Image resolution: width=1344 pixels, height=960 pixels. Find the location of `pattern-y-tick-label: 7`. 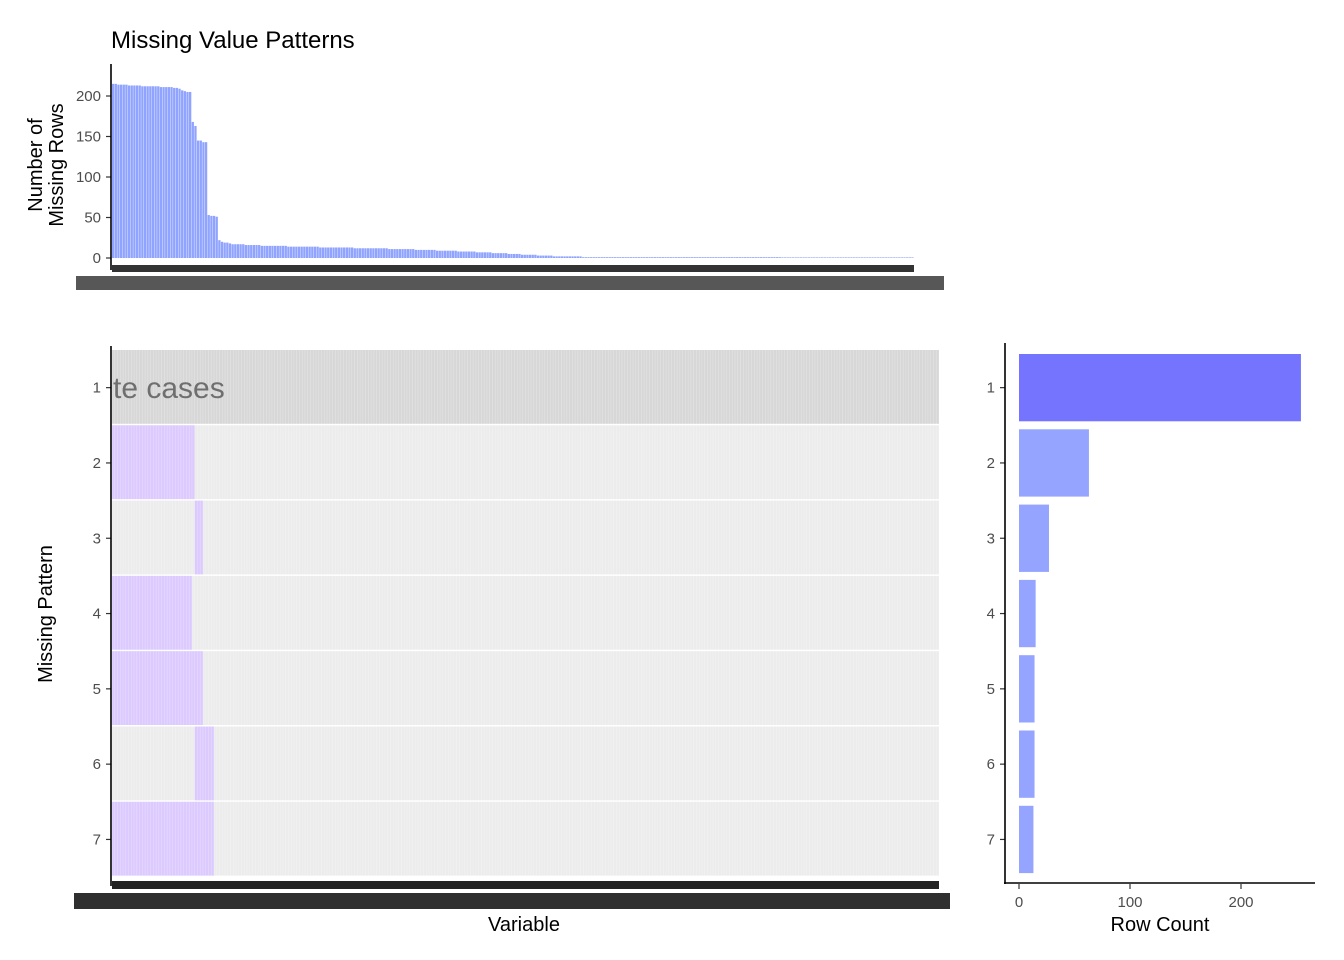

pattern-y-tick-label: 7 is located at coordinates (97, 839).